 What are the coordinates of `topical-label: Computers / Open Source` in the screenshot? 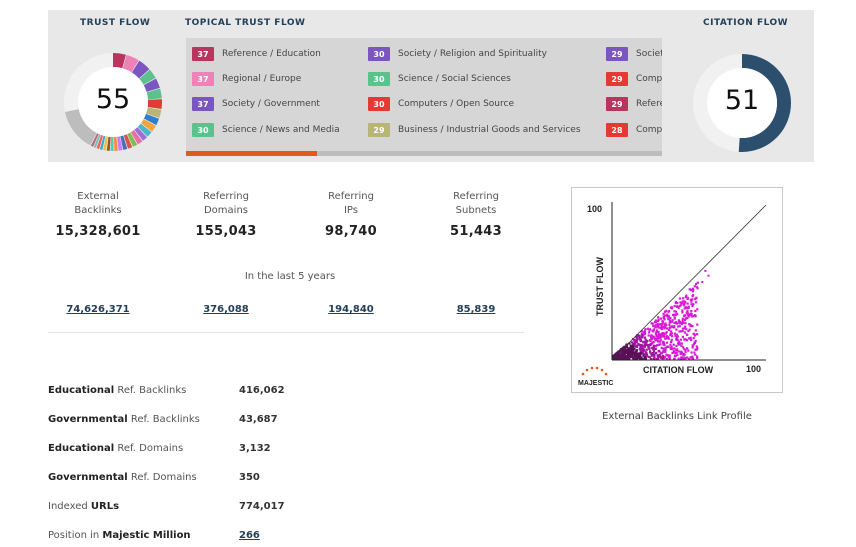 It's located at (456, 104).